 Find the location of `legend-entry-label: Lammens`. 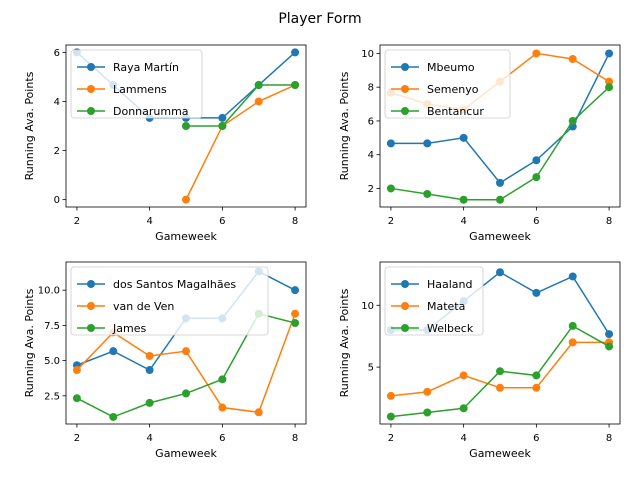

legend-entry-label: Lammens is located at coordinates (140, 89).